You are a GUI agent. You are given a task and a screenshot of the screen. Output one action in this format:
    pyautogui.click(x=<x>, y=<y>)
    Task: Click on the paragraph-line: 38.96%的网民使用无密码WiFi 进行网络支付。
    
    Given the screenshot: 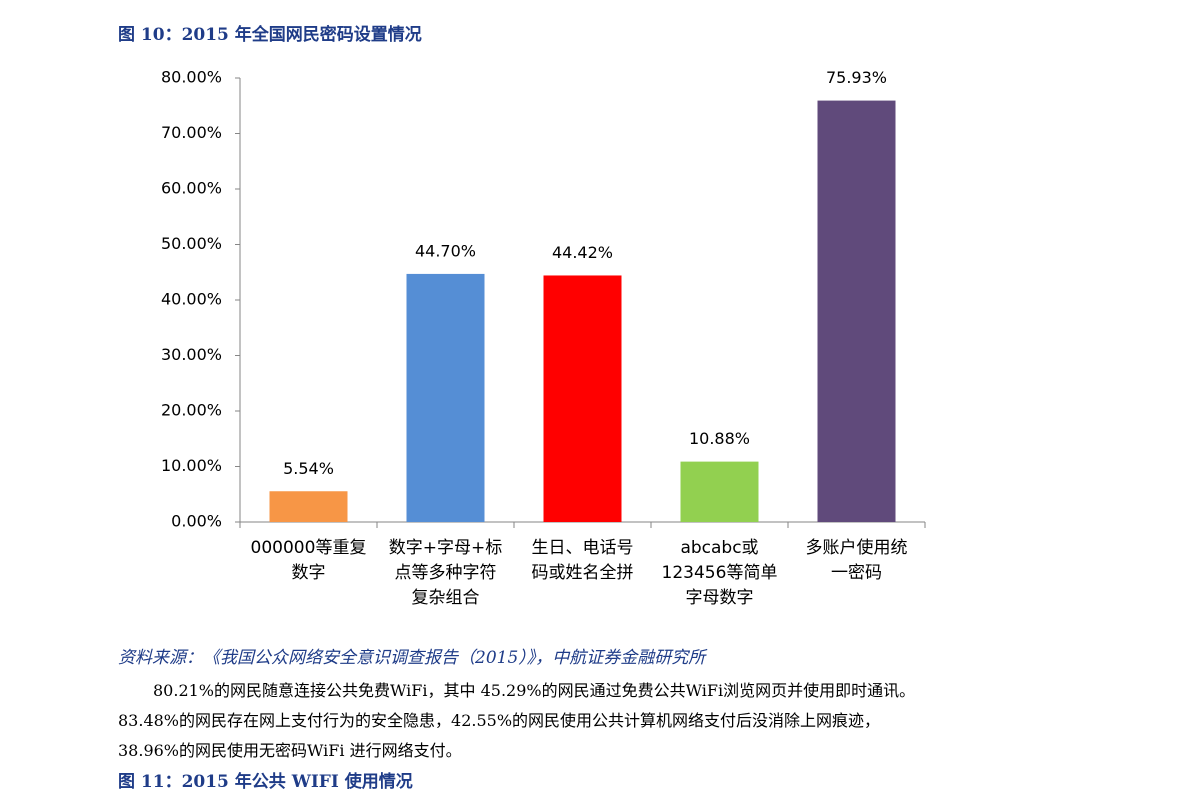 What is the action you would take?
    pyautogui.click(x=290, y=750)
    